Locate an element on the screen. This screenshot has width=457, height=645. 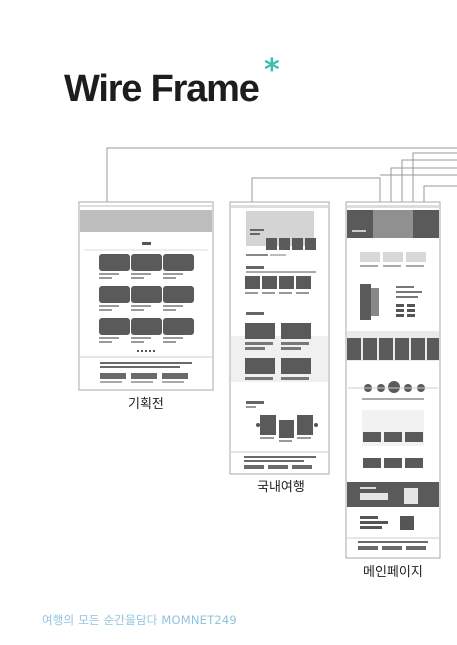
connector-lines is located at coordinates (281, 174).